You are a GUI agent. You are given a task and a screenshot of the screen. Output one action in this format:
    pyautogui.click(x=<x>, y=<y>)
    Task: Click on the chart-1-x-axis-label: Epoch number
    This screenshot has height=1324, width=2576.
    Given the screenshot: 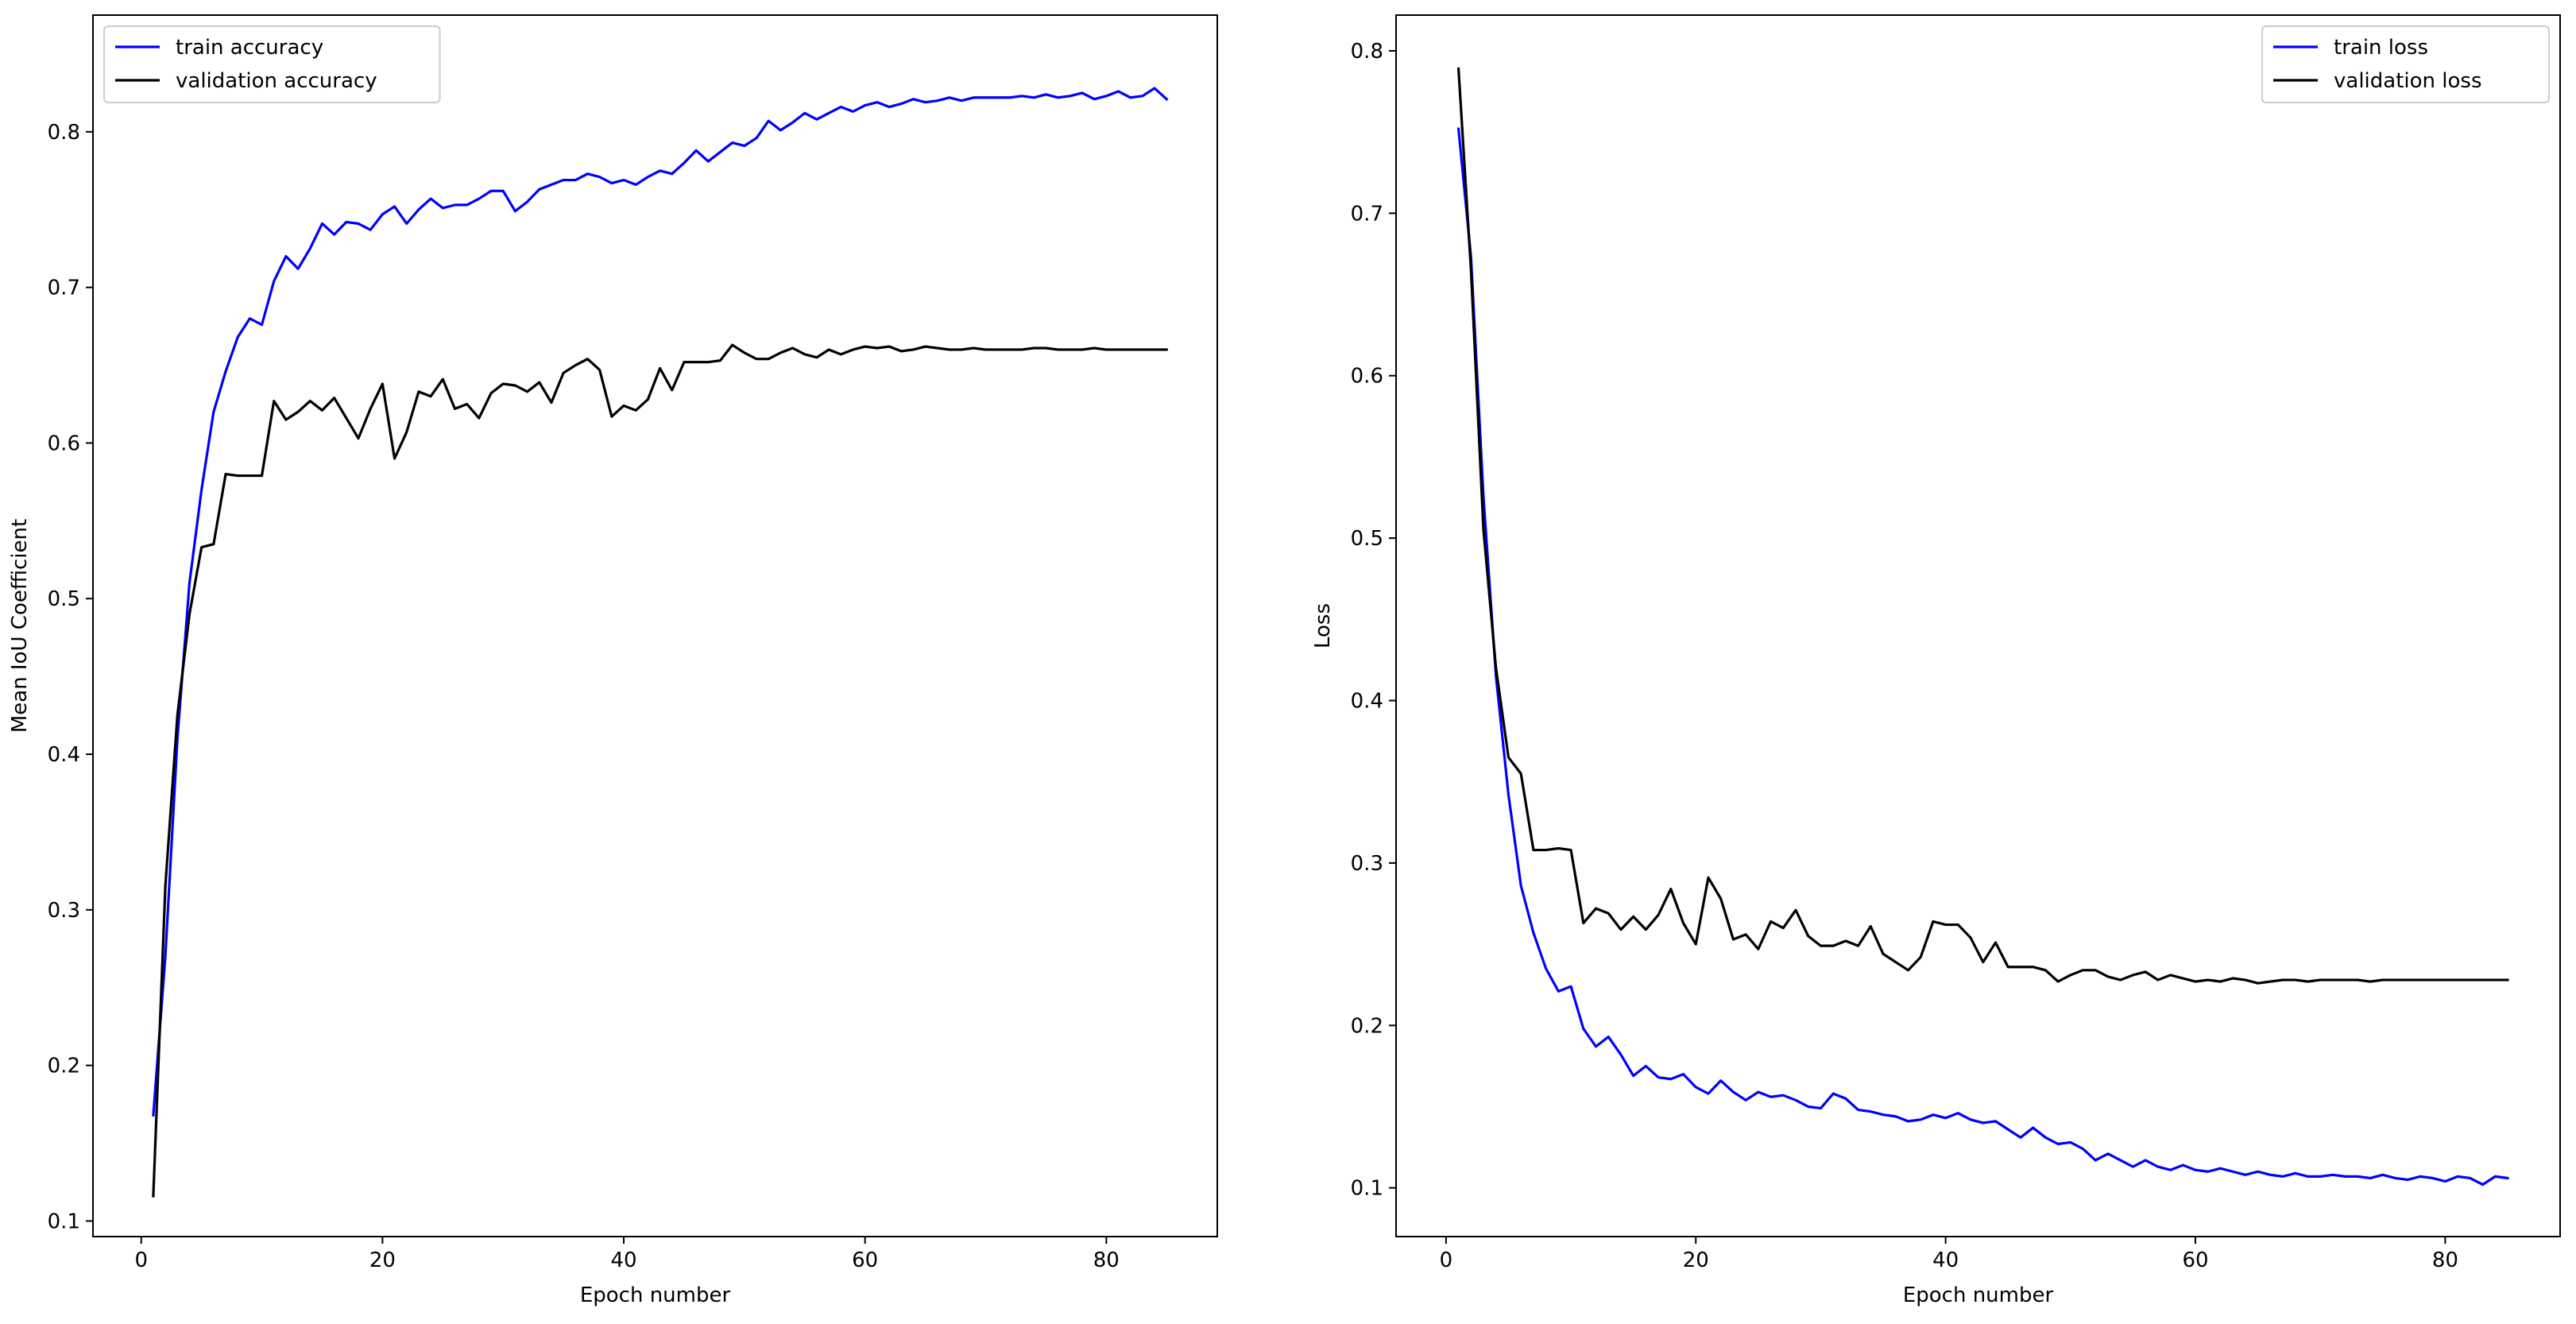 What is the action you would take?
    pyautogui.click(x=1978, y=1295)
    